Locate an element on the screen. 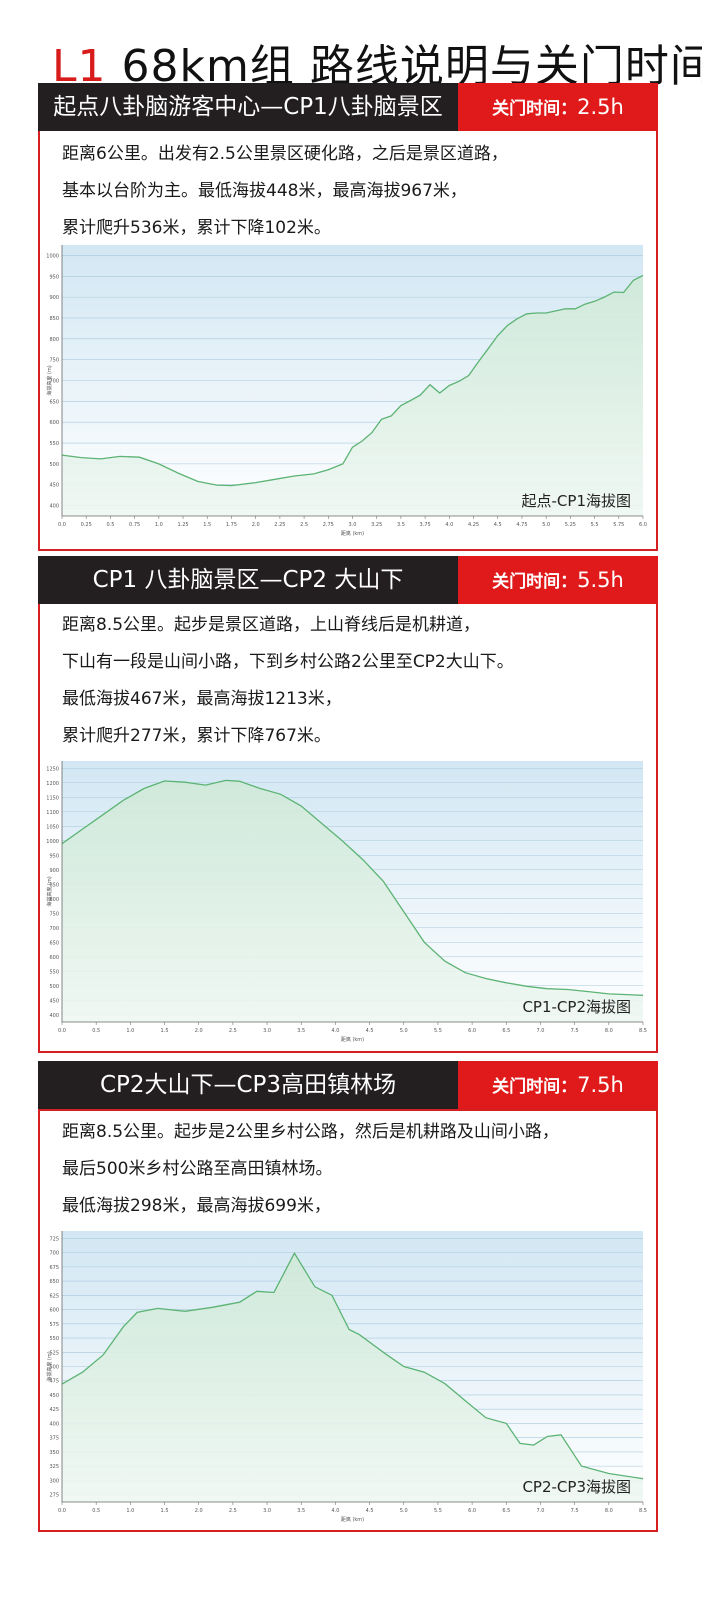 The image size is (702, 1605). description-line: 最低海拔298米，最高海拔699米， is located at coordinates (196, 1206).